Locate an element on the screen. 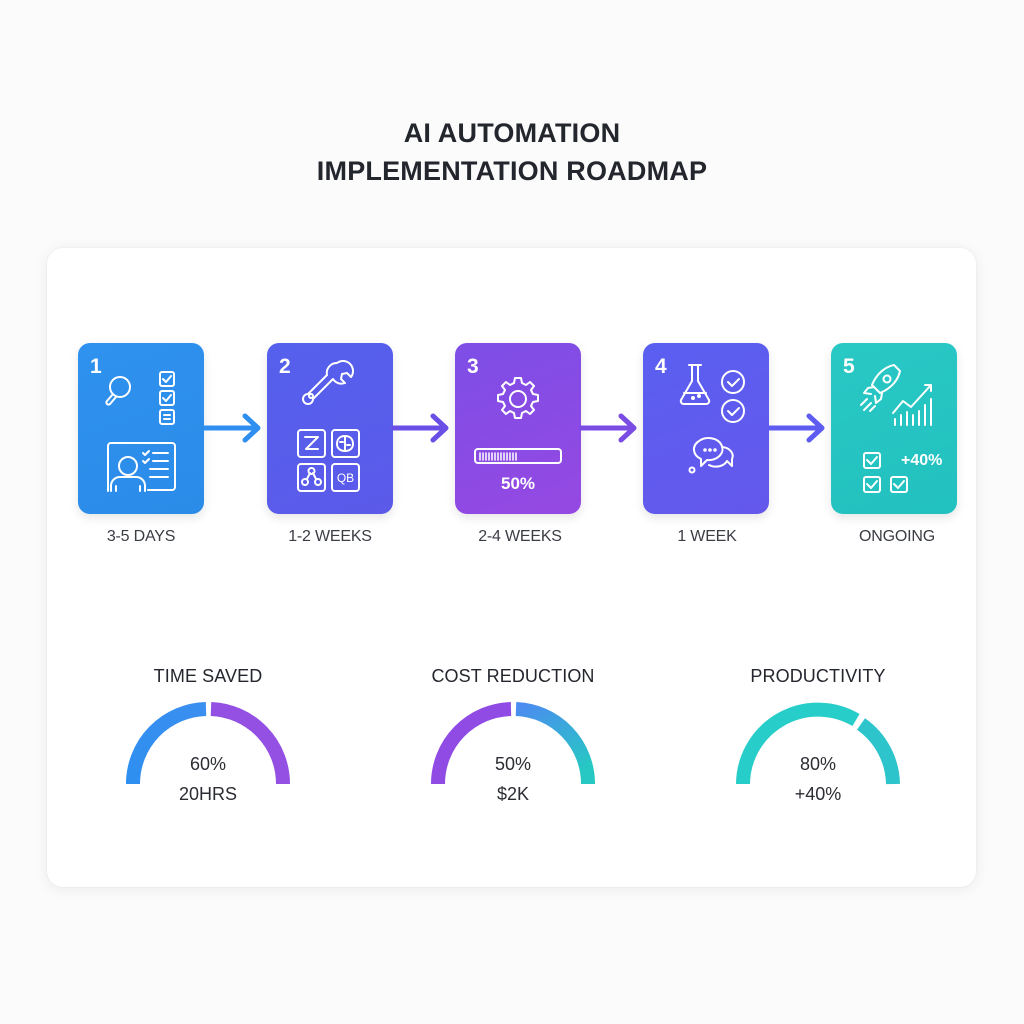 The image size is (1024, 1024). metric-sub-time-saved: 20HRS is located at coordinates (208, 794).